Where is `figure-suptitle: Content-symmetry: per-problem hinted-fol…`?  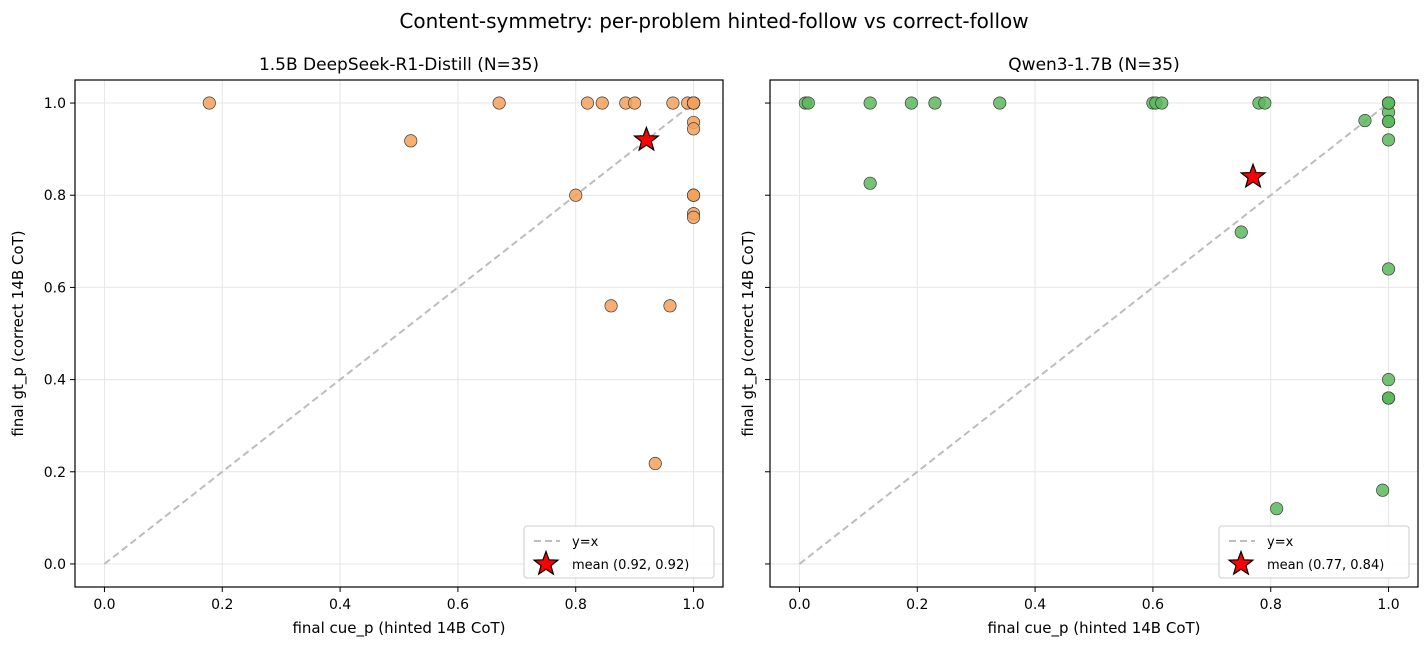
figure-suptitle: Content-symmetry: per-problem hinted-fol… is located at coordinates (713, 21).